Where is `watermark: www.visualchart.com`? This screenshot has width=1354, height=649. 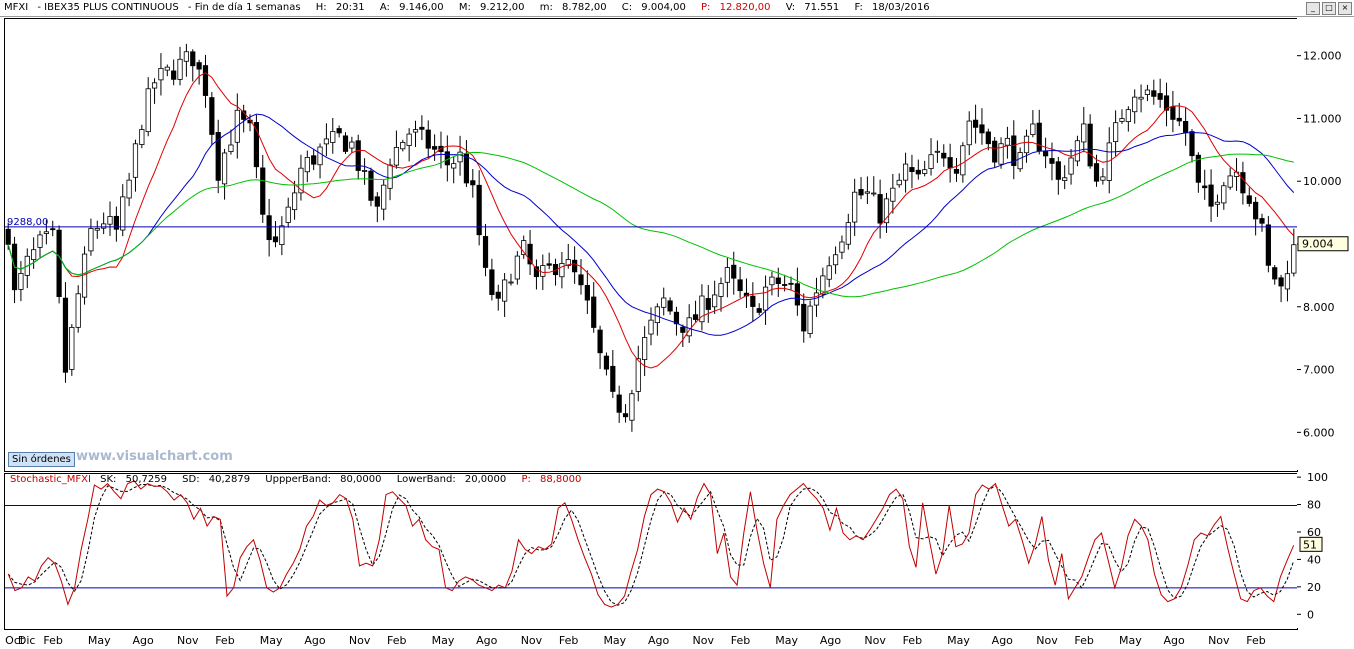 watermark: www.visualchart.com is located at coordinates (154, 456).